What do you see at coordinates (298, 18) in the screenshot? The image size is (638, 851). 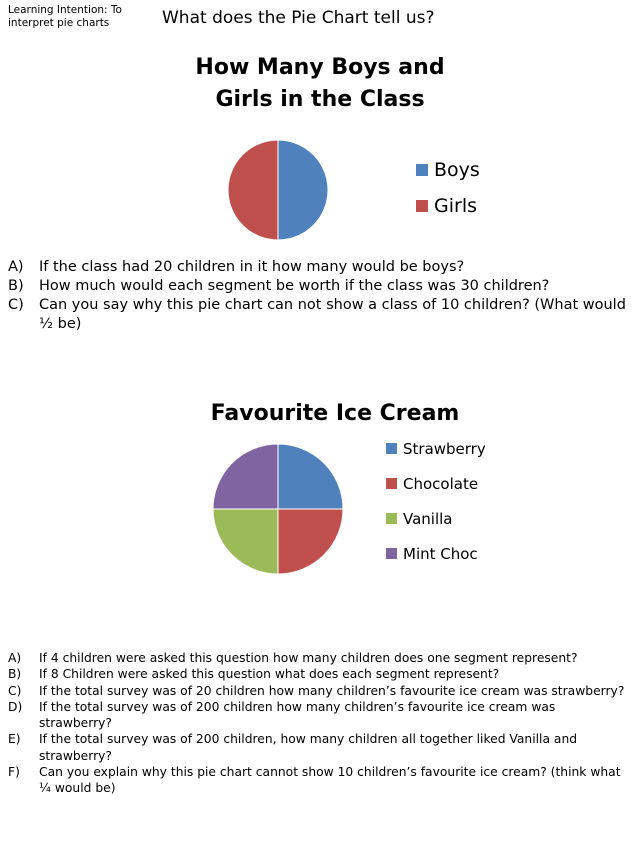 I see `page-title: What does the Pie Chart tell us?` at bounding box center [298, 18].